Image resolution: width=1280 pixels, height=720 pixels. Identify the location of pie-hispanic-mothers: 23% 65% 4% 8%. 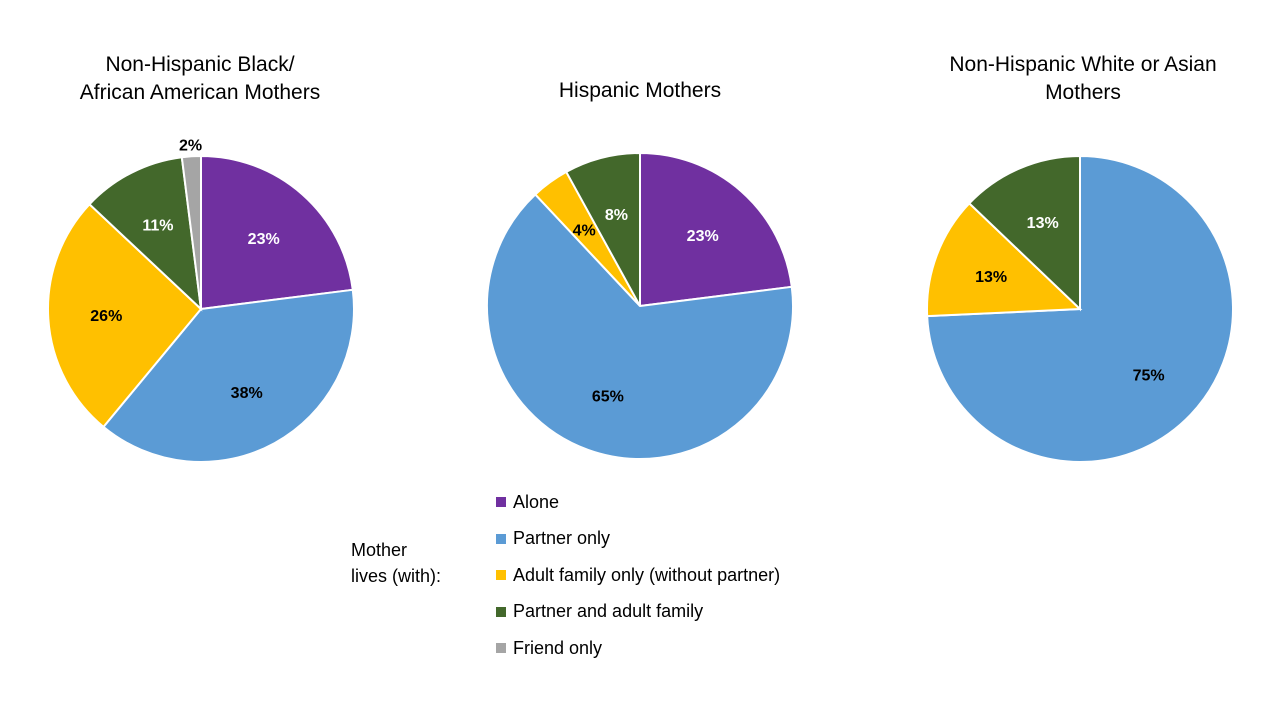
(640, 305).